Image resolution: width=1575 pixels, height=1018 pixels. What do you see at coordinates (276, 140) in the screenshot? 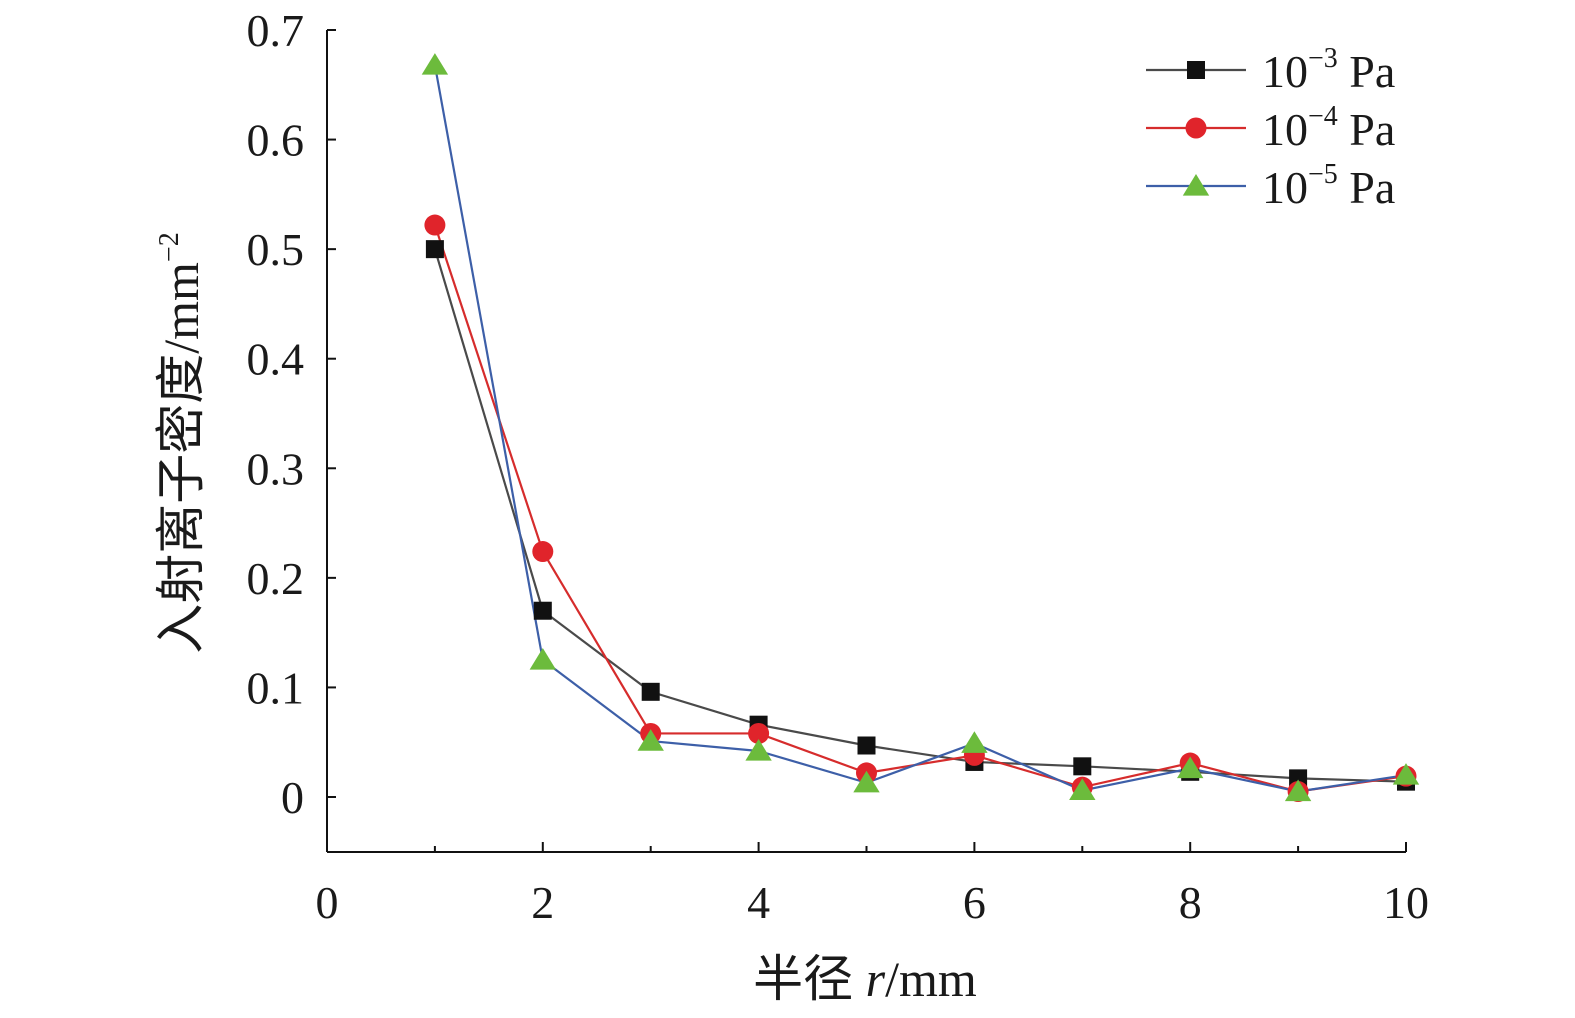
I see `y-tick-label: 0.6` at bounding box center [276, 140].